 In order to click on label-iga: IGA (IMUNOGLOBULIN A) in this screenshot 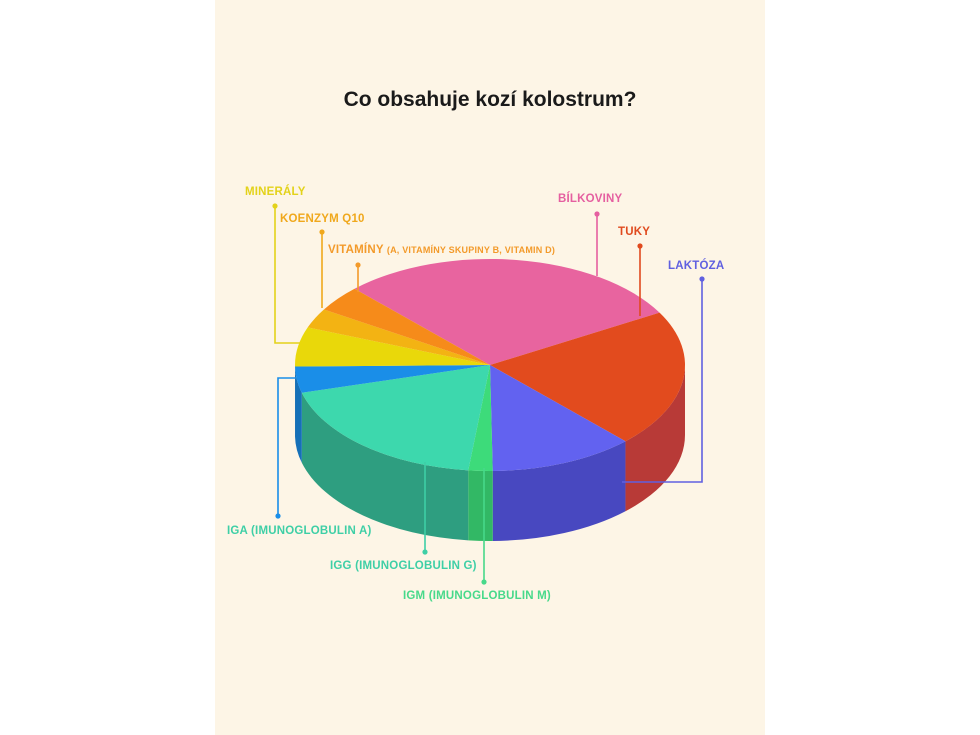, I will do `click(299, 531)`.